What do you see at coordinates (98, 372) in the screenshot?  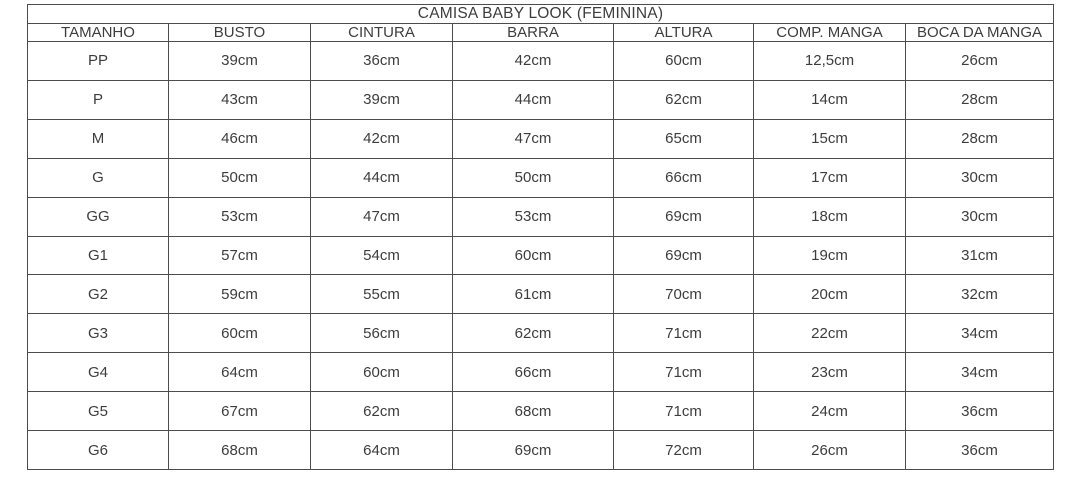 I see `cell-size: G4` at bounding box center [98, 372].